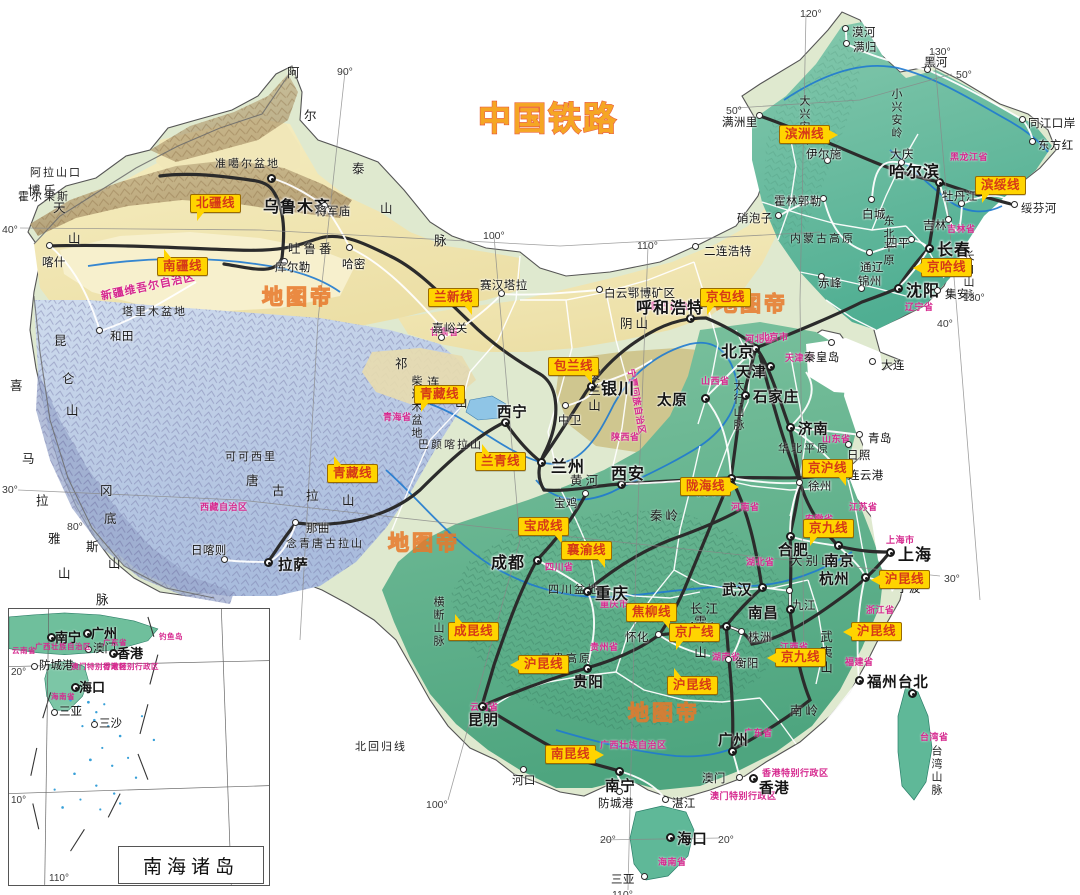 The width and height of the screenshot is (1080, 895). Describe the element at coordinates (508, 563) in the screenshot. I see `city-name-label: 成都` at that location.